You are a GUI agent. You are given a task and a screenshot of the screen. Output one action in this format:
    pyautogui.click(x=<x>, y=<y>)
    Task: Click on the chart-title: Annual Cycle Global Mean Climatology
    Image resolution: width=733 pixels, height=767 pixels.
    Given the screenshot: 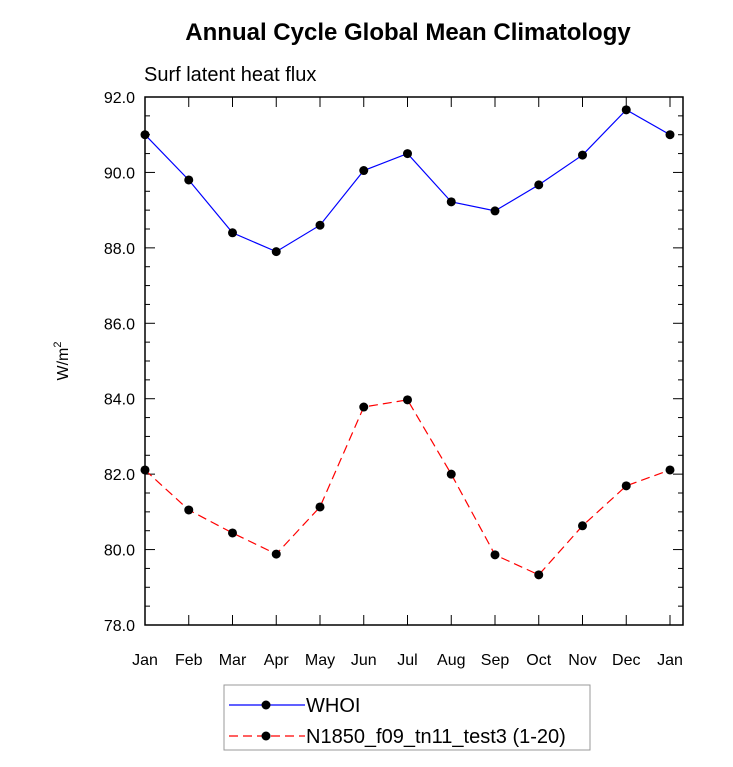 What is the action you would take?
    pyautogui.click(x=408, y=32)
    